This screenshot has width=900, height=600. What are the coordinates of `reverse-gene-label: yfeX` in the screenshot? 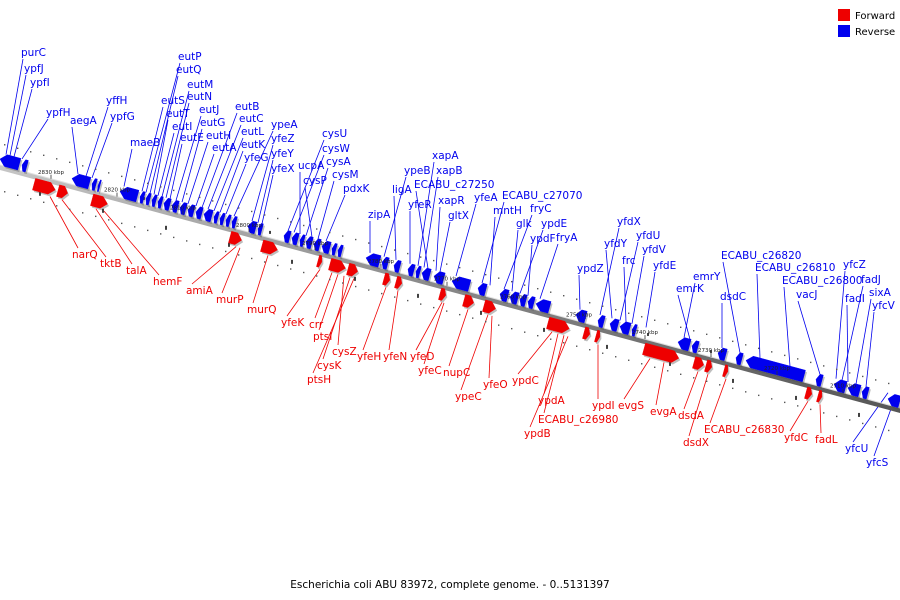 It's located at (283, 169).